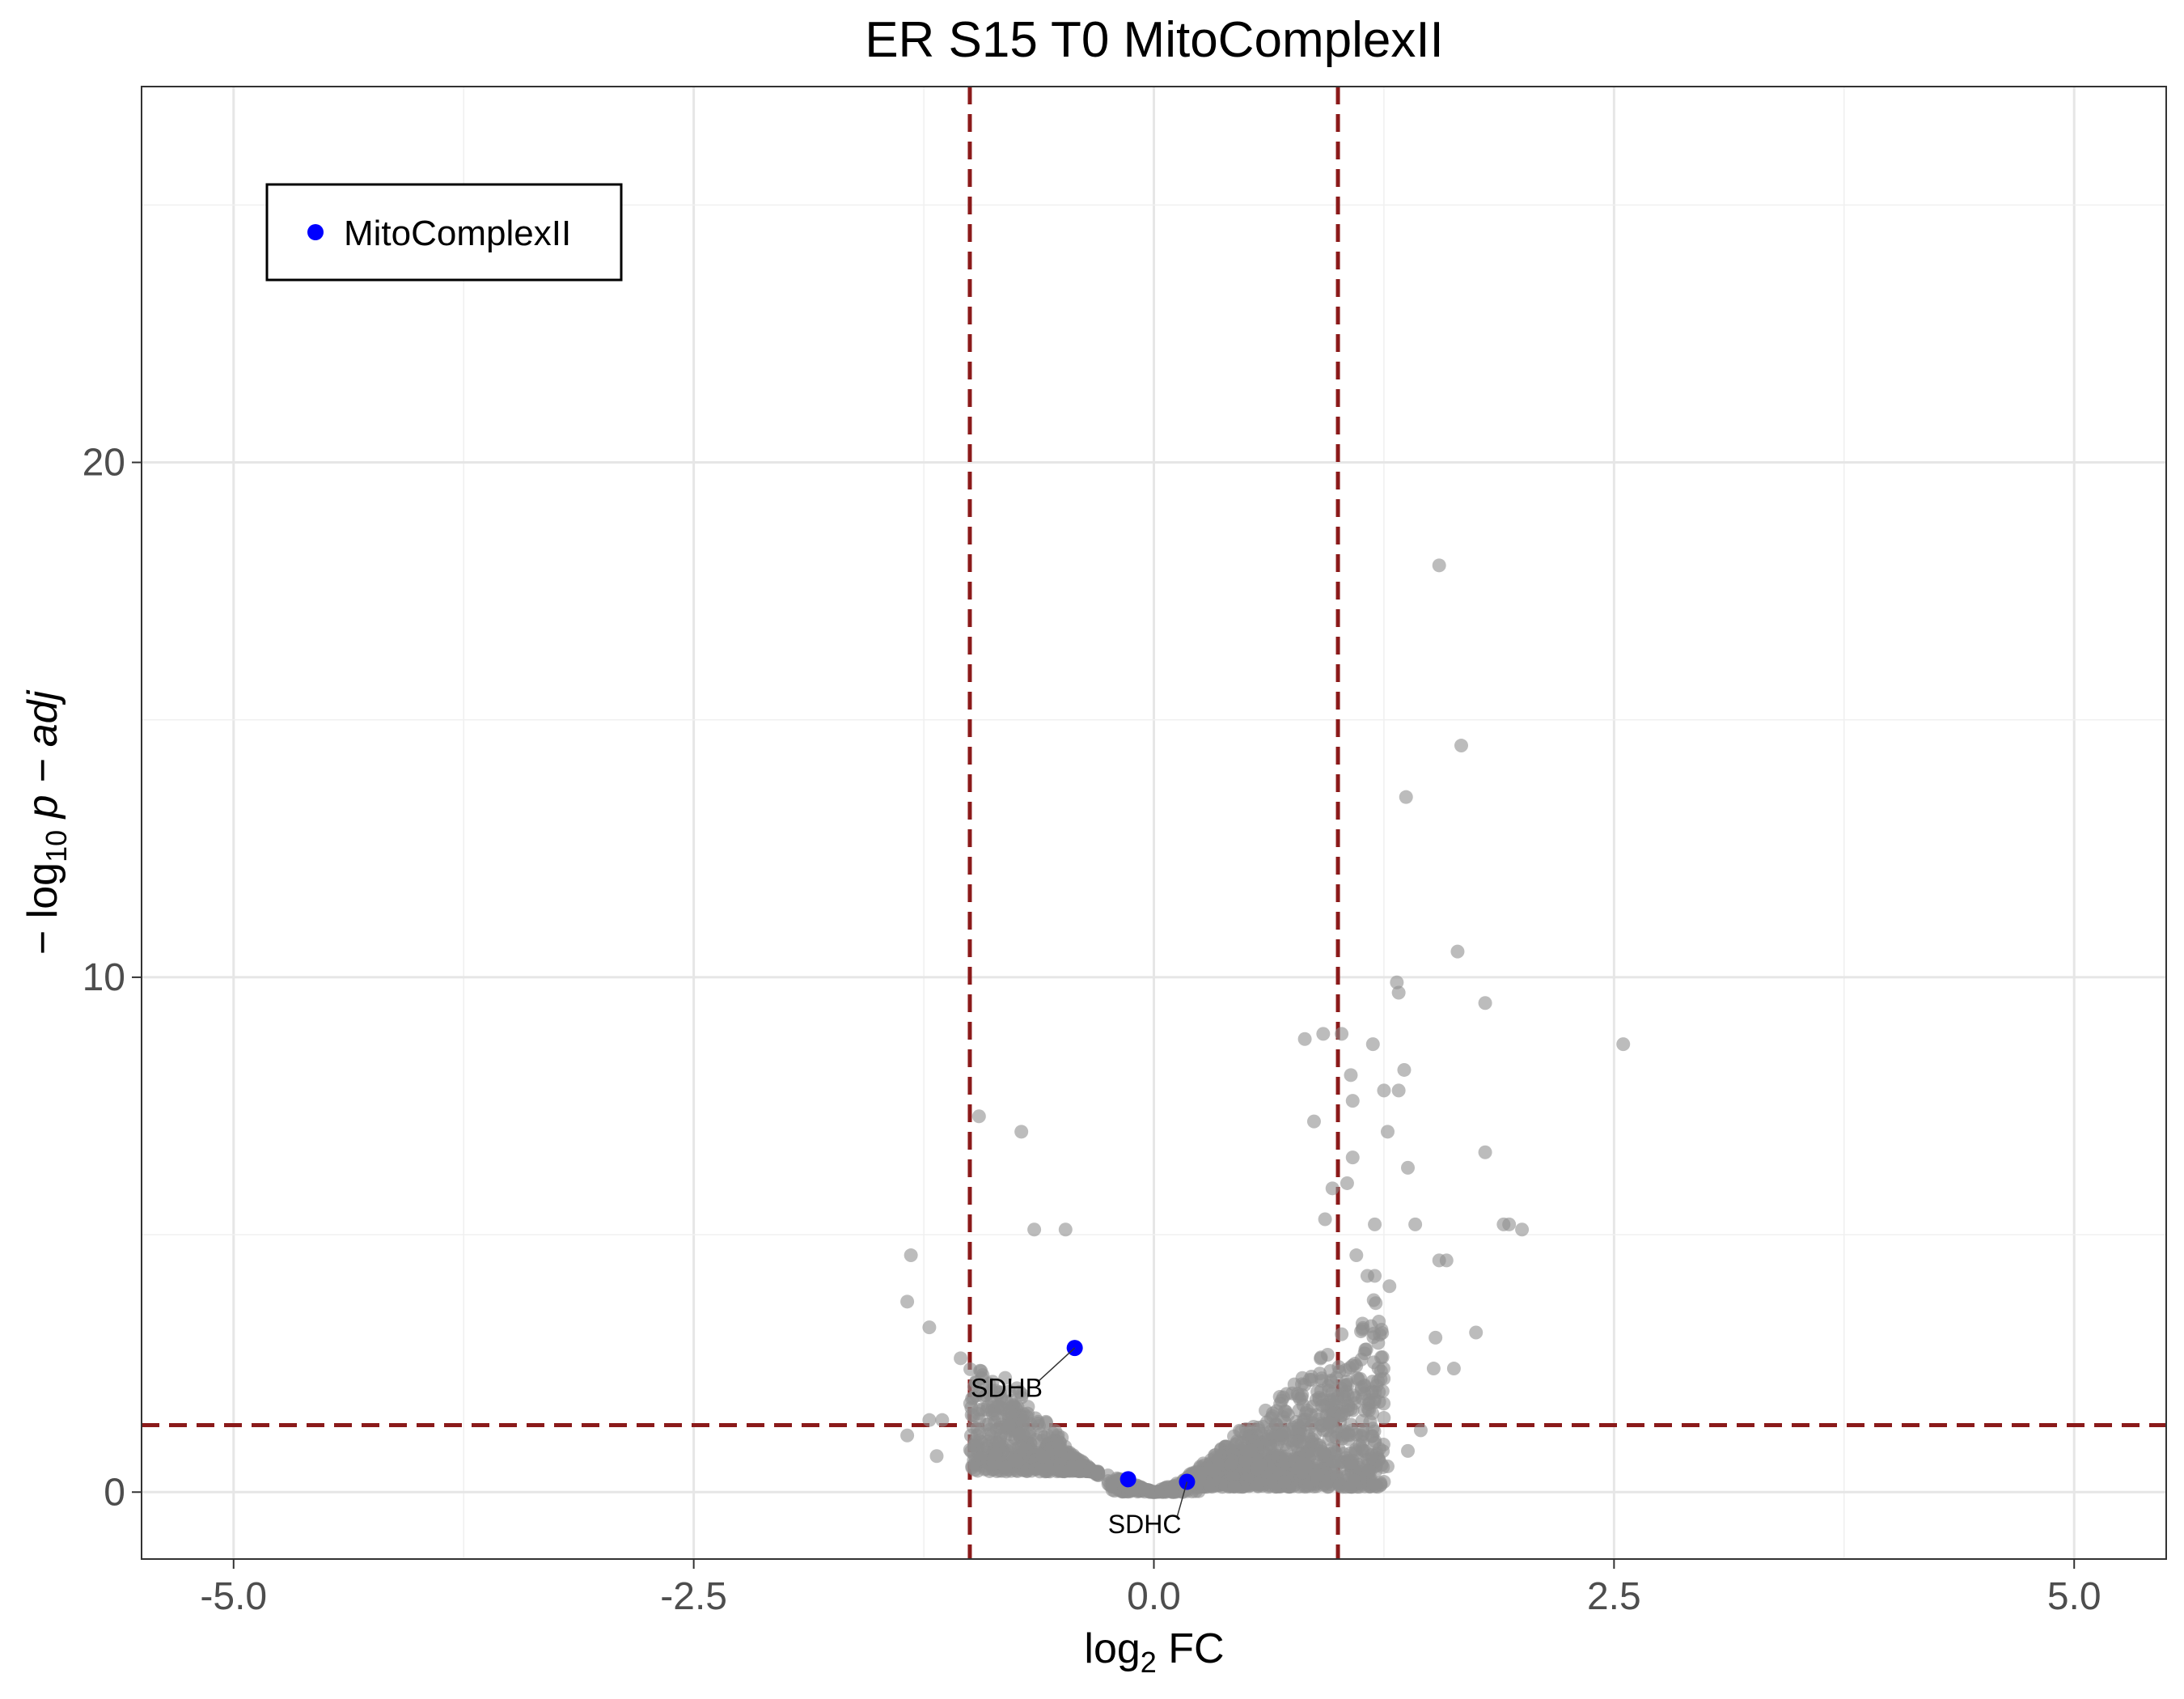 The image size is (2184, 1699). I want to click on data-point-mitocomplexii, so click(1128, 1479).